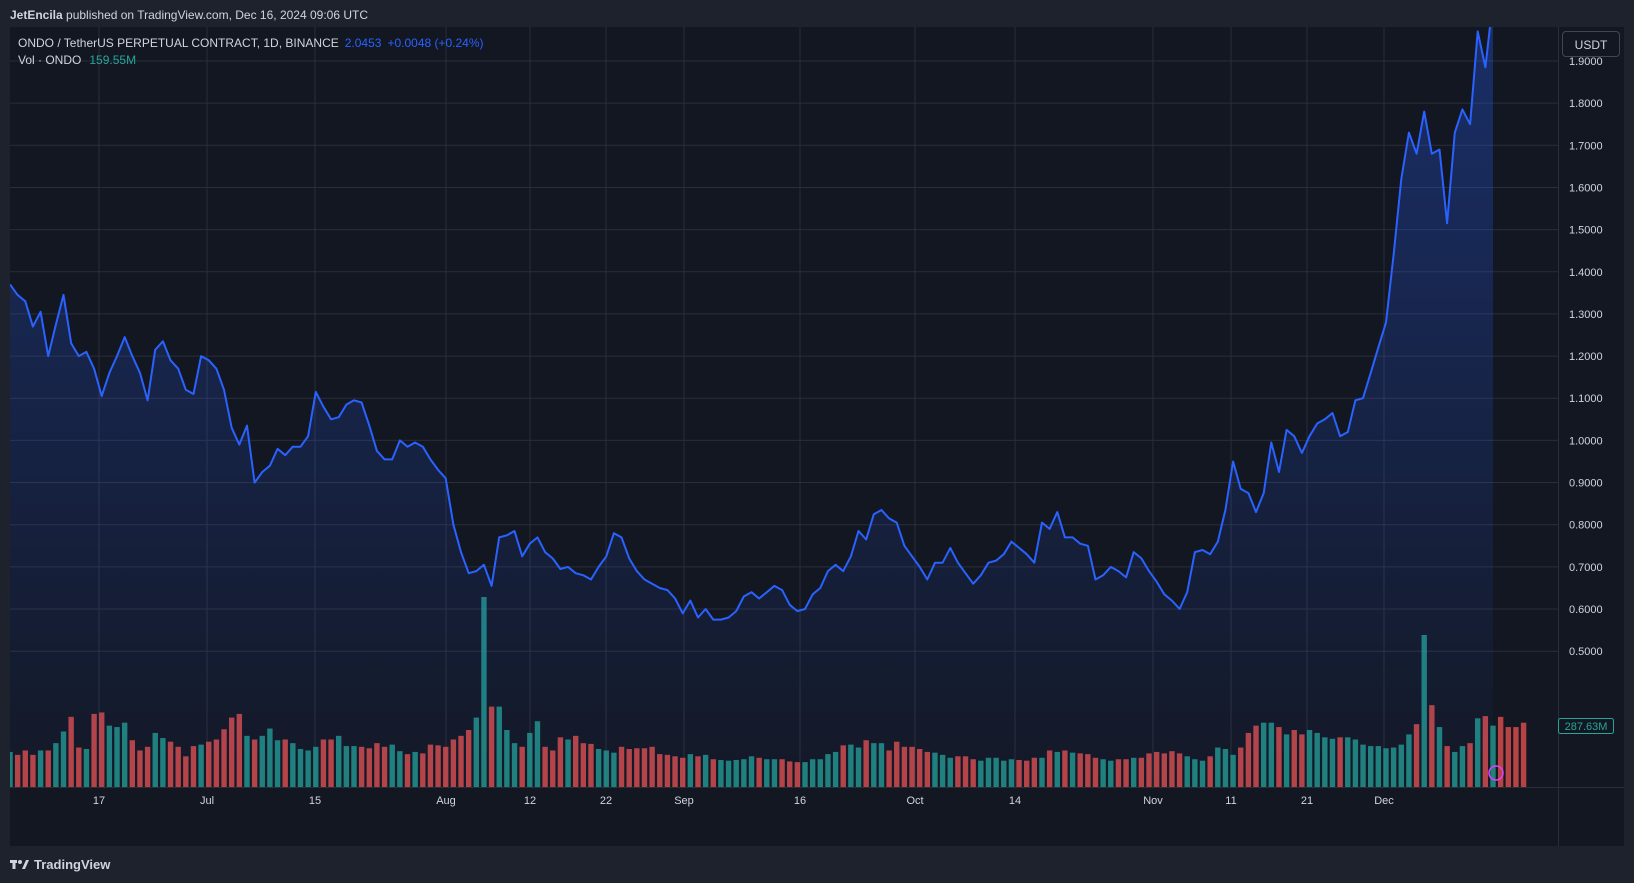 The width and height of the screenshot is (1634, 883). What do you see at coordinates (1586, 441) in the screenshot?
I see `y-tick-label: 1.0000` at bounding box center [1586, 441].